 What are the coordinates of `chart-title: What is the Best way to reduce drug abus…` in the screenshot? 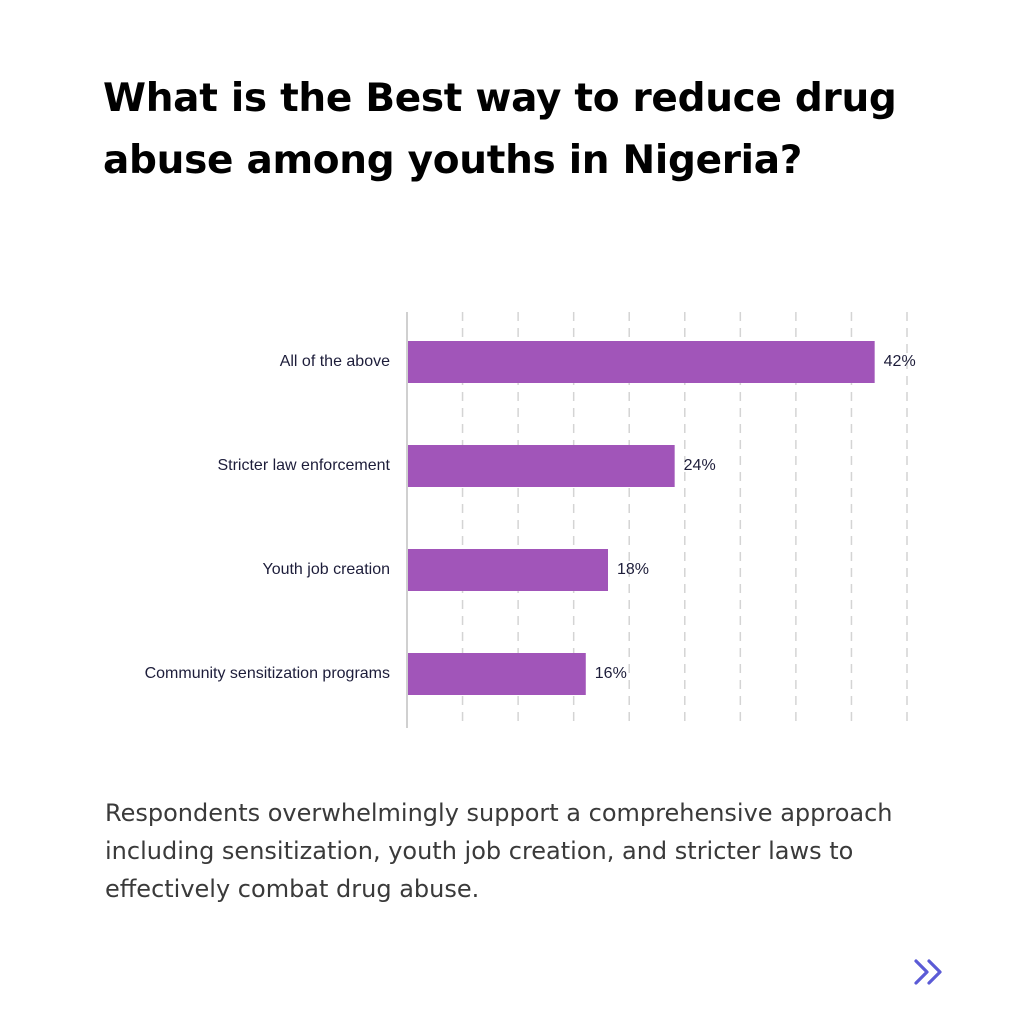 It's located at (500, 129).